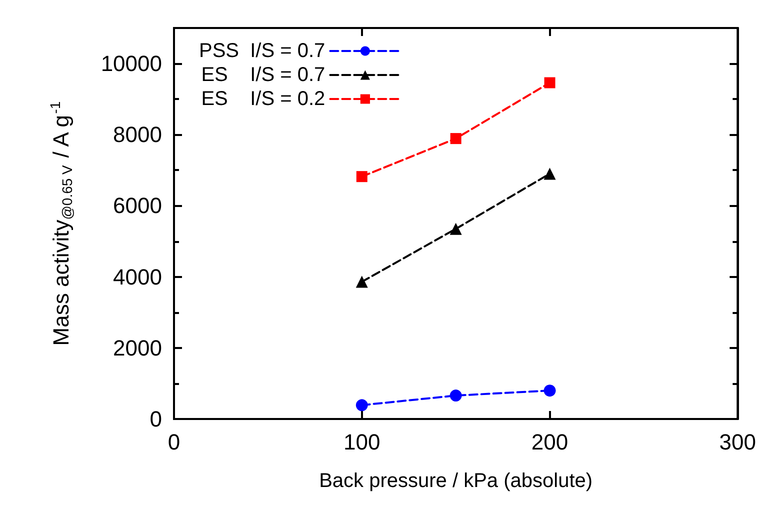  What do you see at coordinates (156, 419) in the screenshot?
I see `y-tick-label: 0` at bounding box center [156, 419].